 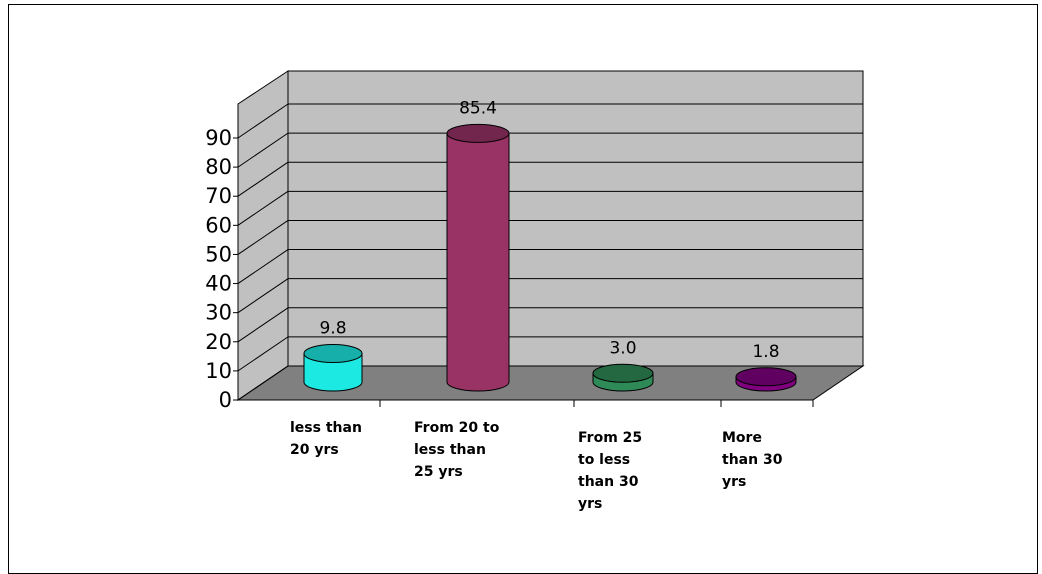 I want to click on y-tick-label: 20, so click(x=218, y=342).